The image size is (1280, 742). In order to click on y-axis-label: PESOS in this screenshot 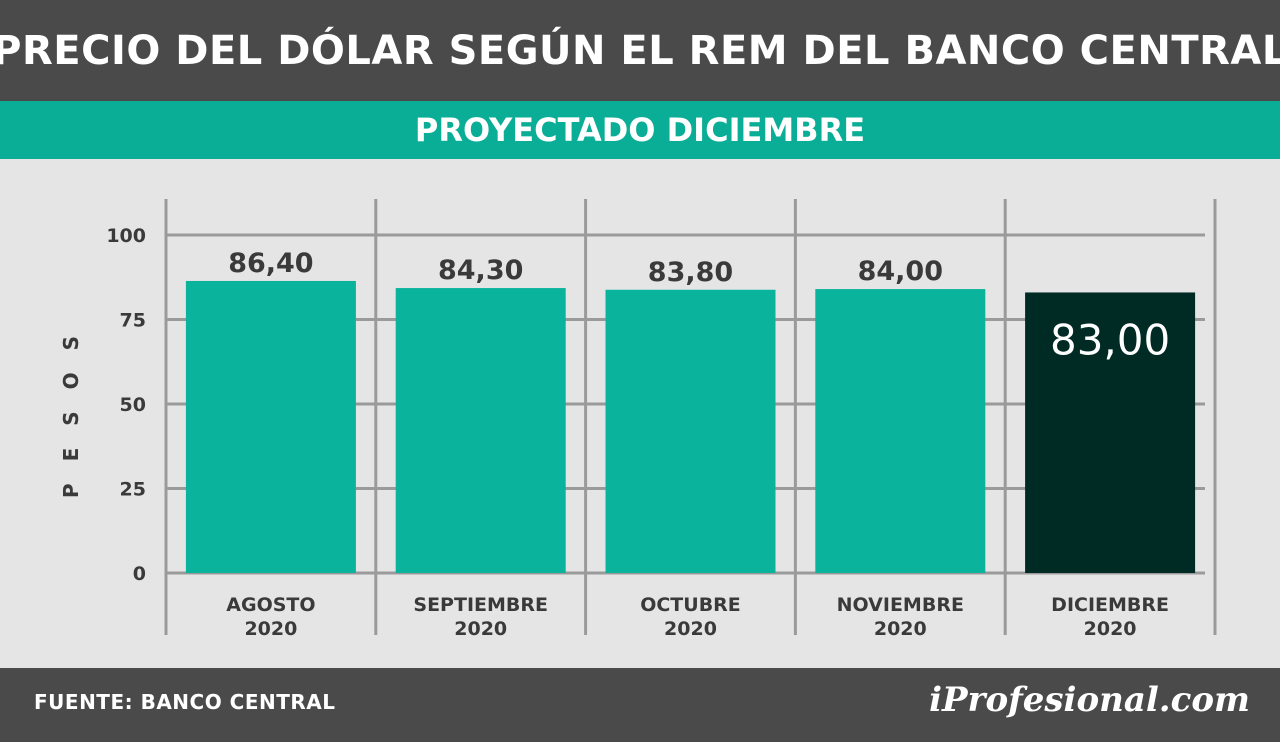, I will do `click(71, 406)`.